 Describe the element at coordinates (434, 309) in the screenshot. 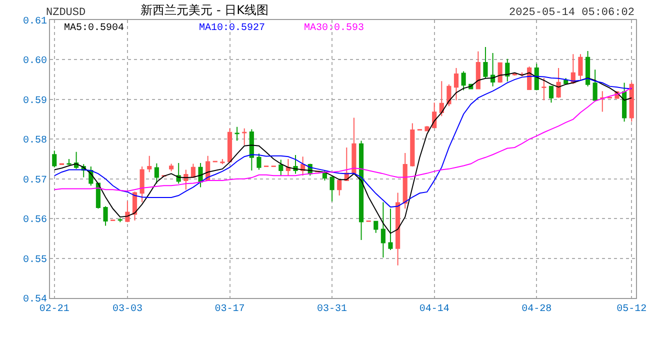

I see `x-tick-label: 04-14` at that location.